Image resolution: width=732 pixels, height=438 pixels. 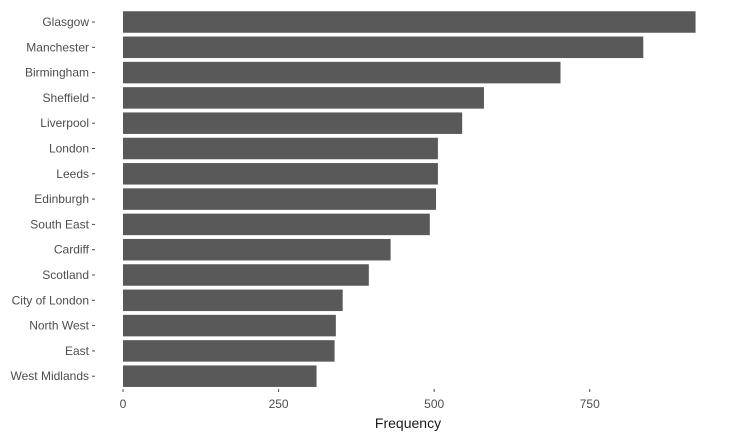 What do you see at coordinates (280, 199) in the screenshot?
I see `bar-edinburgh` at bounding box center [280, 199].